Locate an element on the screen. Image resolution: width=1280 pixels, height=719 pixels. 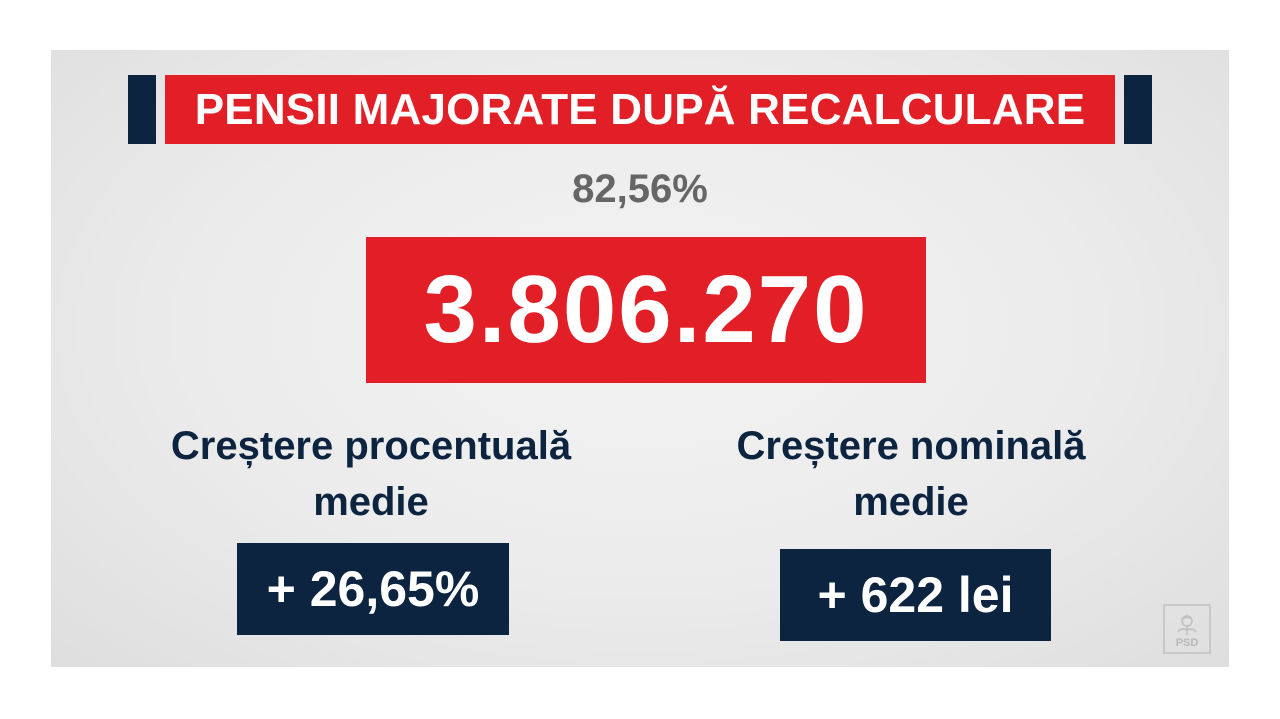
rose-icon is located at coordinates (1187, 625).